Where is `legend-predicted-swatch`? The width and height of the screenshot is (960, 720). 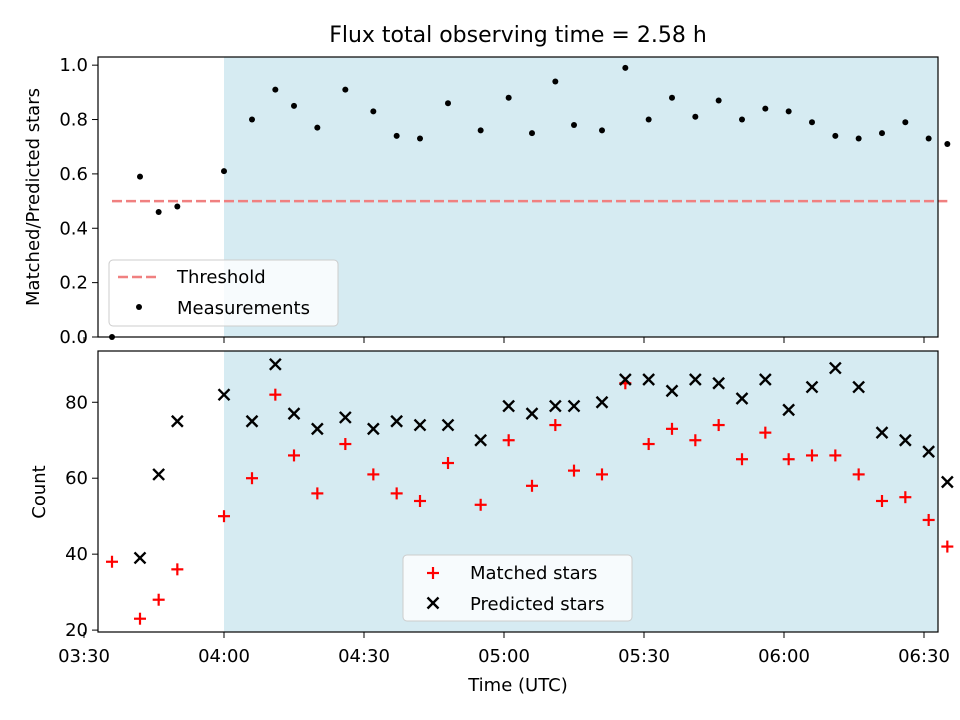 legend-predicted-swatch is located at coordinates (433, 603).